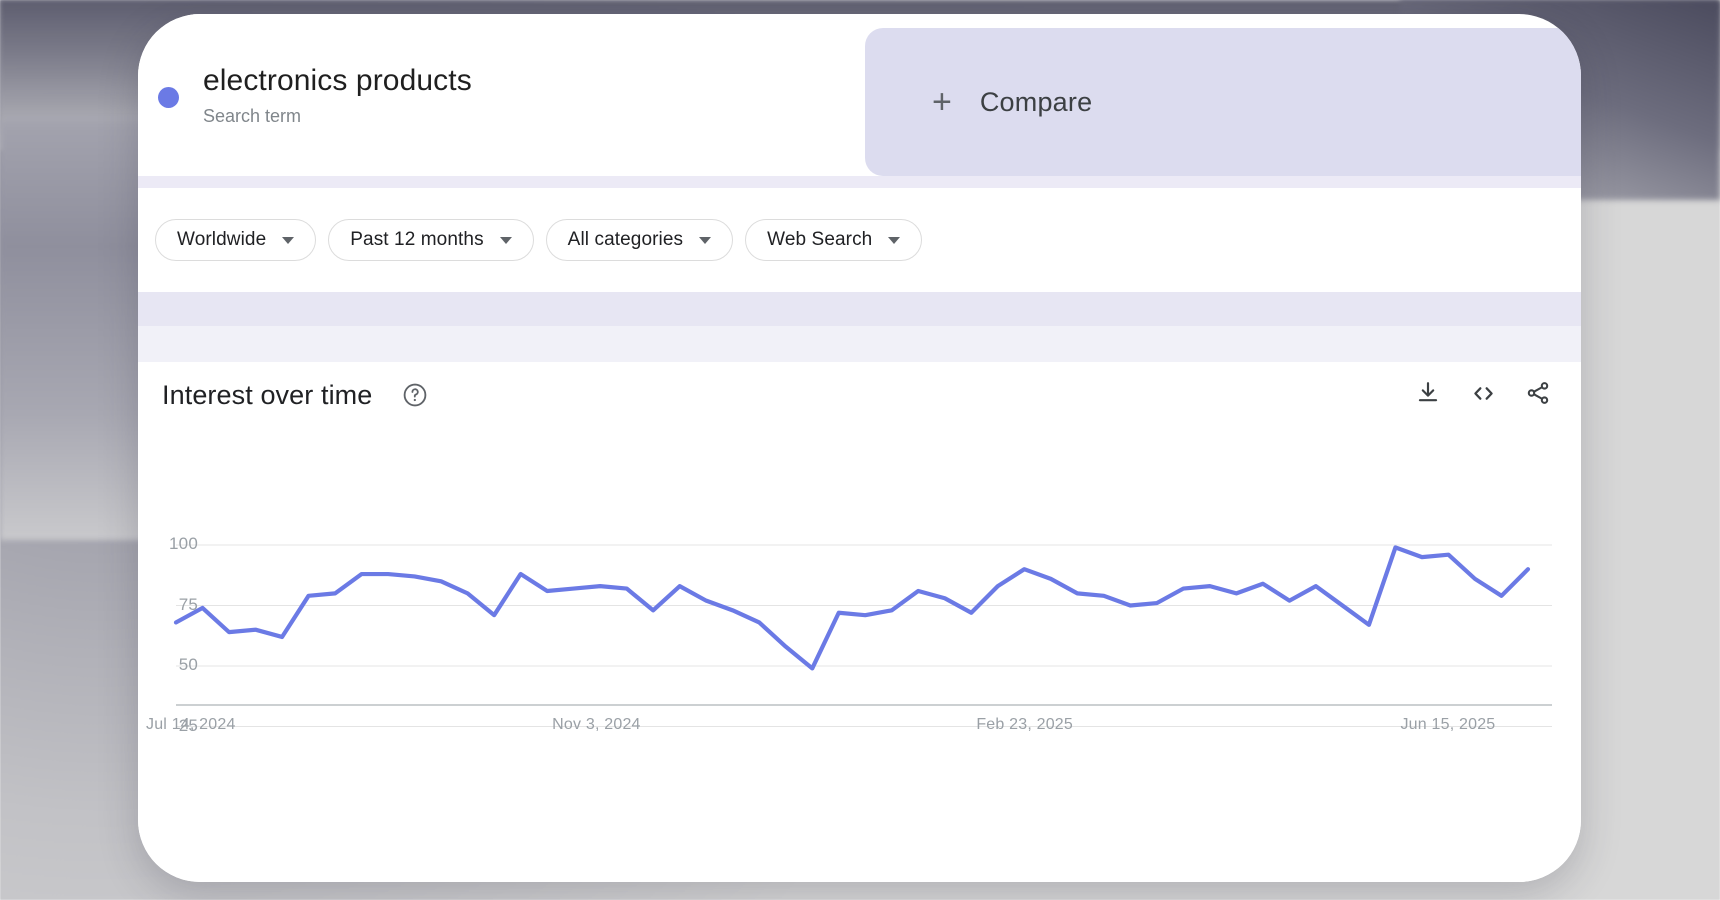  What do you see at coordinates (1223, 102) in the screenshot?
I see `compare-button: + Compare` at bounding box center [1223, 102].